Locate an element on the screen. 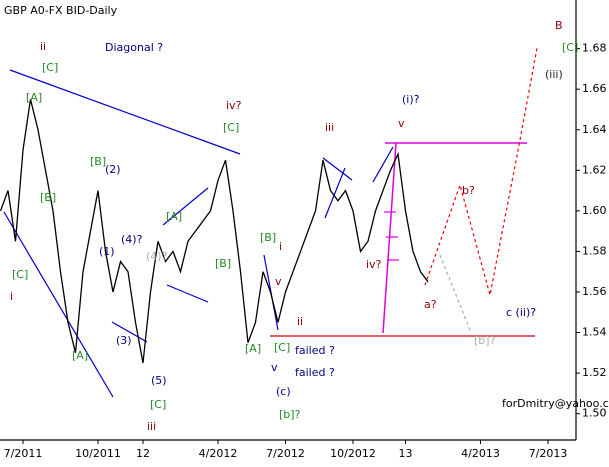 The image size is (609, 467). y-tick-label: 1.56 is located at coordinates (594, 291).